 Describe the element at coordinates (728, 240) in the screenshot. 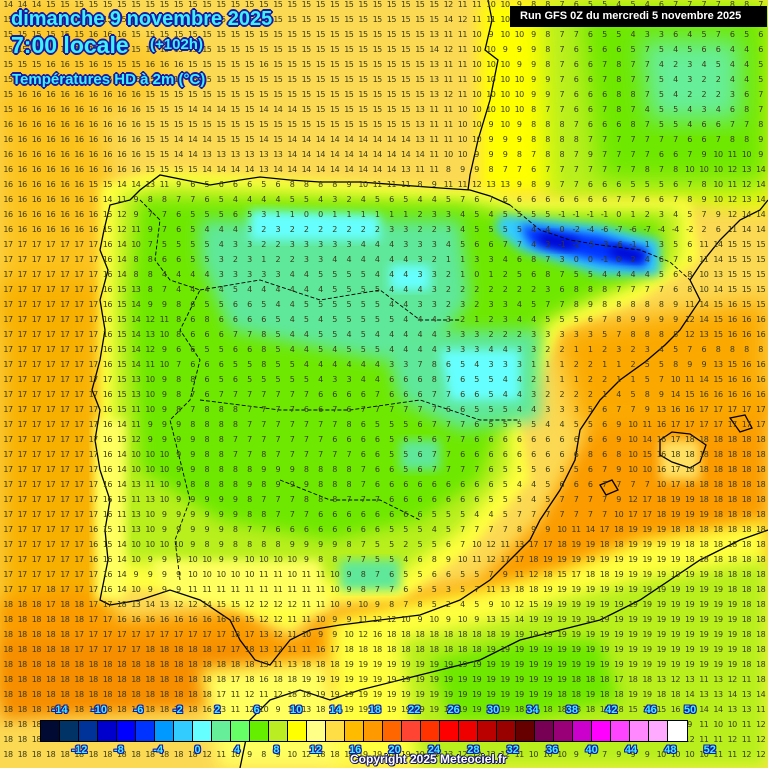

I see `coastline-france-med` at that location.